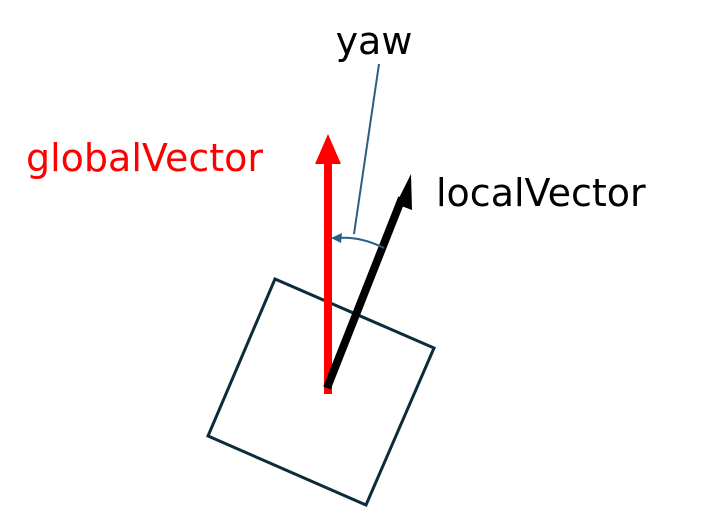  I want to click on yaw-label: yaw, so click(374, 41).